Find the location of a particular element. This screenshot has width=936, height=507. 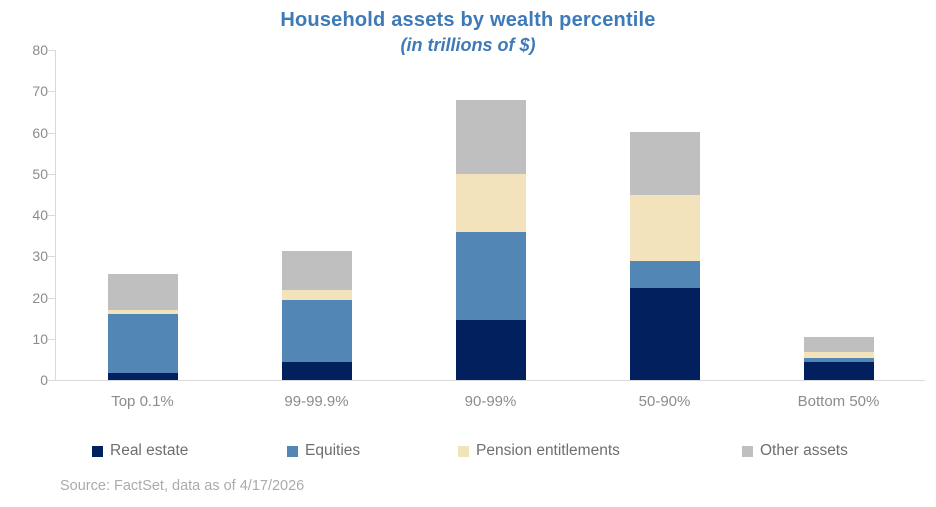

bar-90-99- is located at coordinates (490, 239).